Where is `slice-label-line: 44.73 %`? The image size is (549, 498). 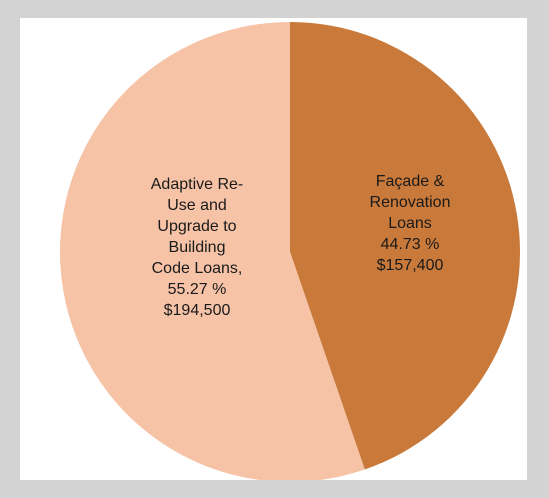 slice-label-line: 44.73 % is located at coordinates (410, 244).